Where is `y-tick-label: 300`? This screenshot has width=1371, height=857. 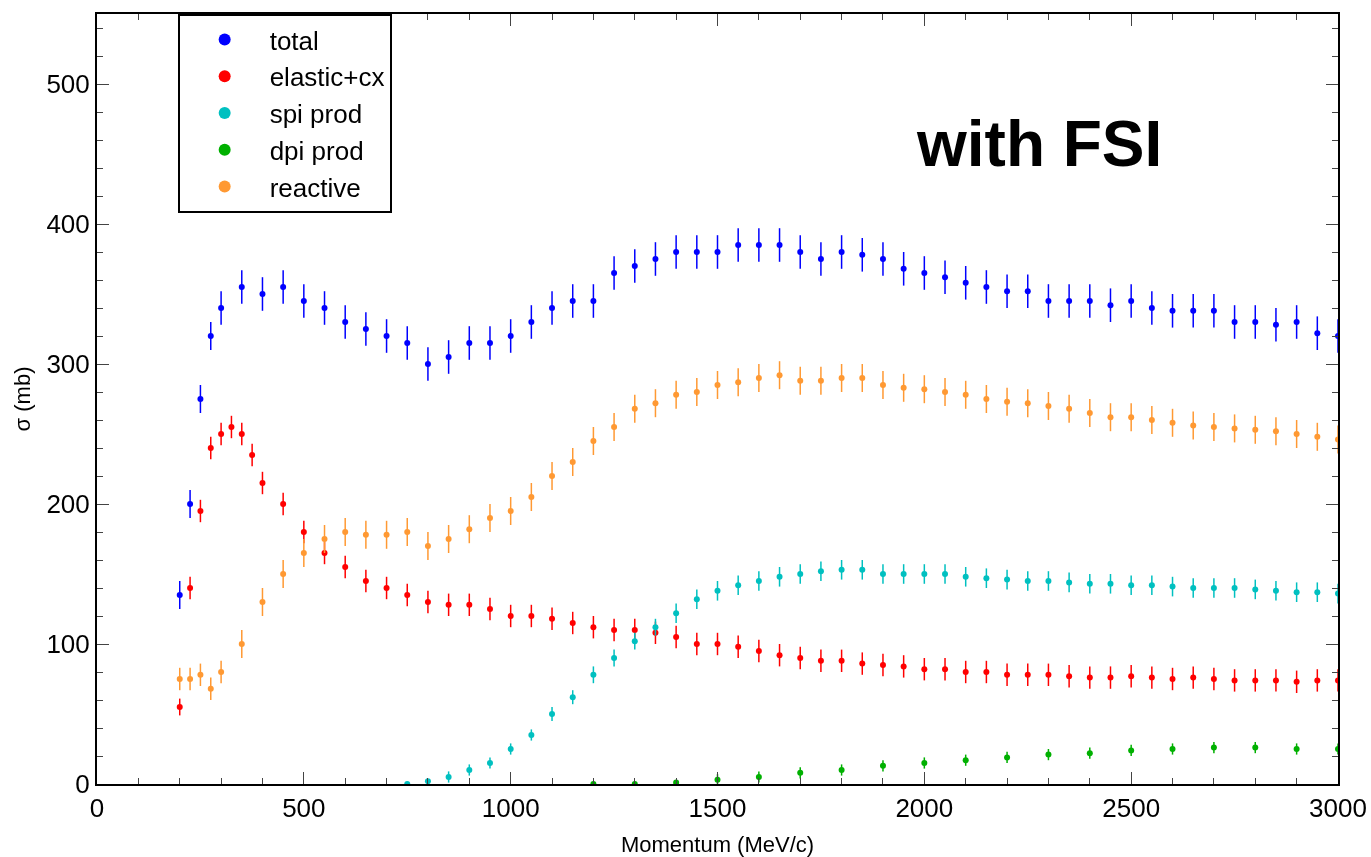 y-tick-label: 300 is located at coordinates (68, 364).